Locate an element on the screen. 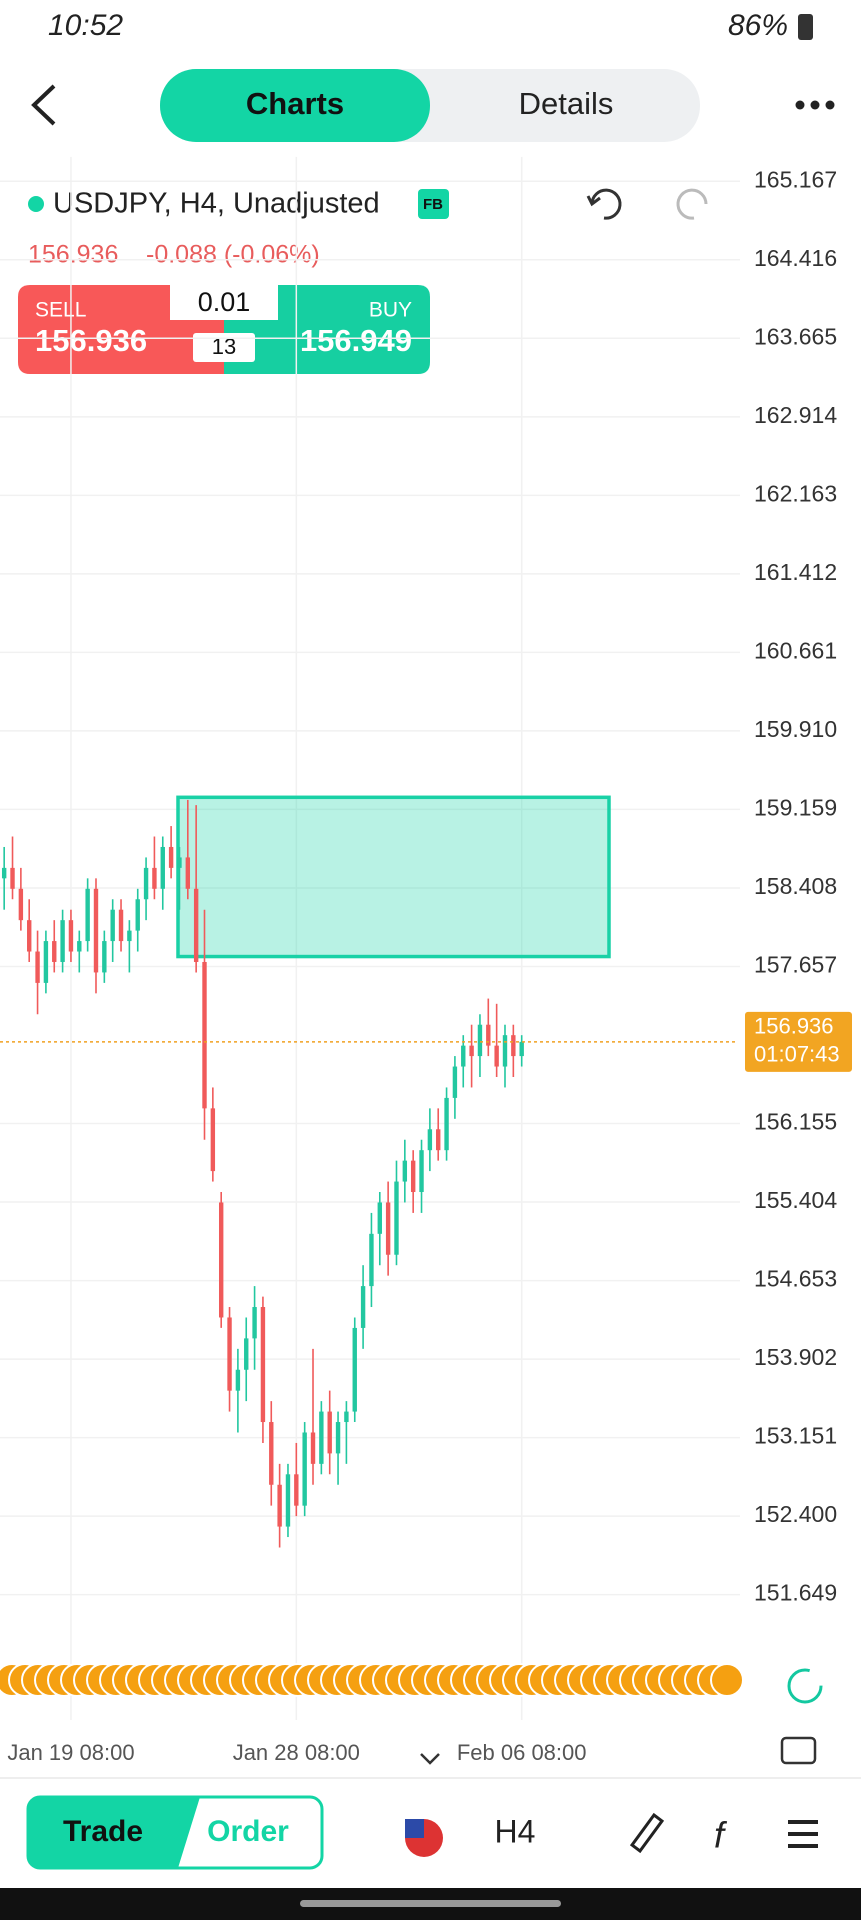  y-tick-label: 151.649 is located at coordinates (795, 1593).